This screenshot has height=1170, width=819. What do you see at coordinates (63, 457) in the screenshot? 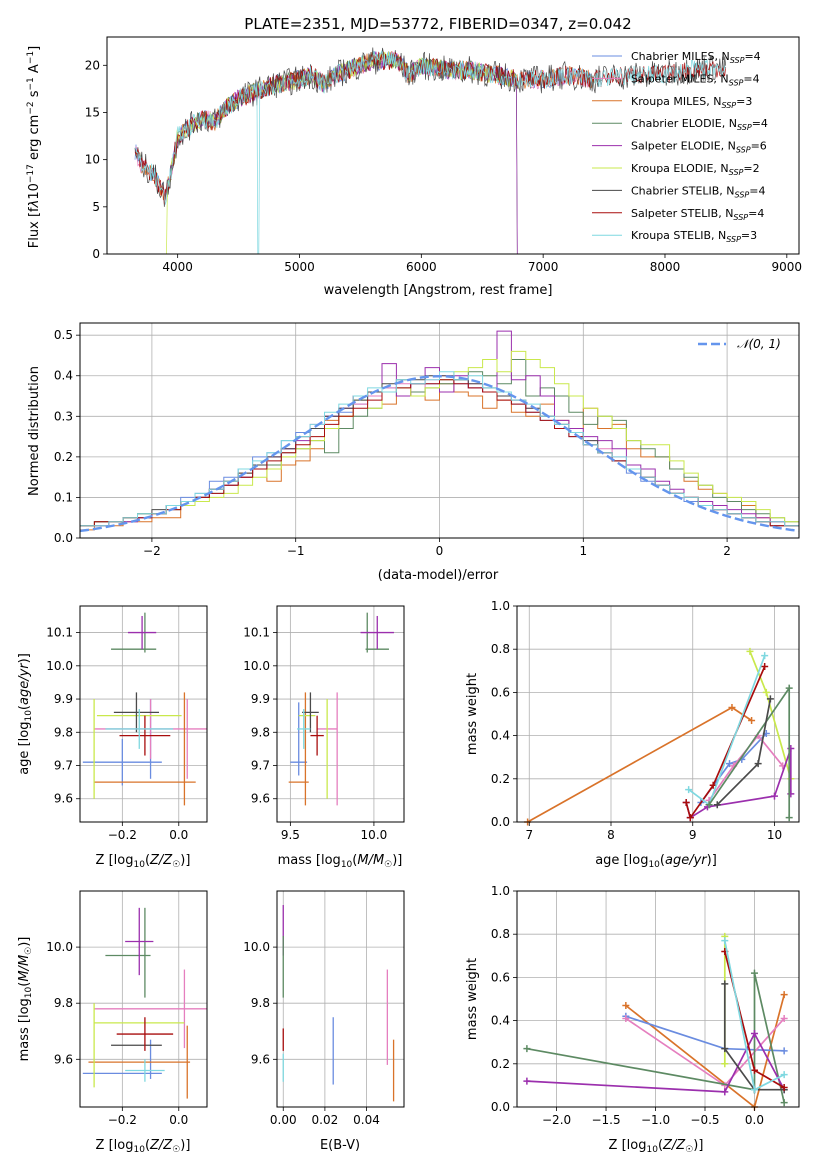
I see `y-tick-label: 0.2` at bounding box center [63, 457].